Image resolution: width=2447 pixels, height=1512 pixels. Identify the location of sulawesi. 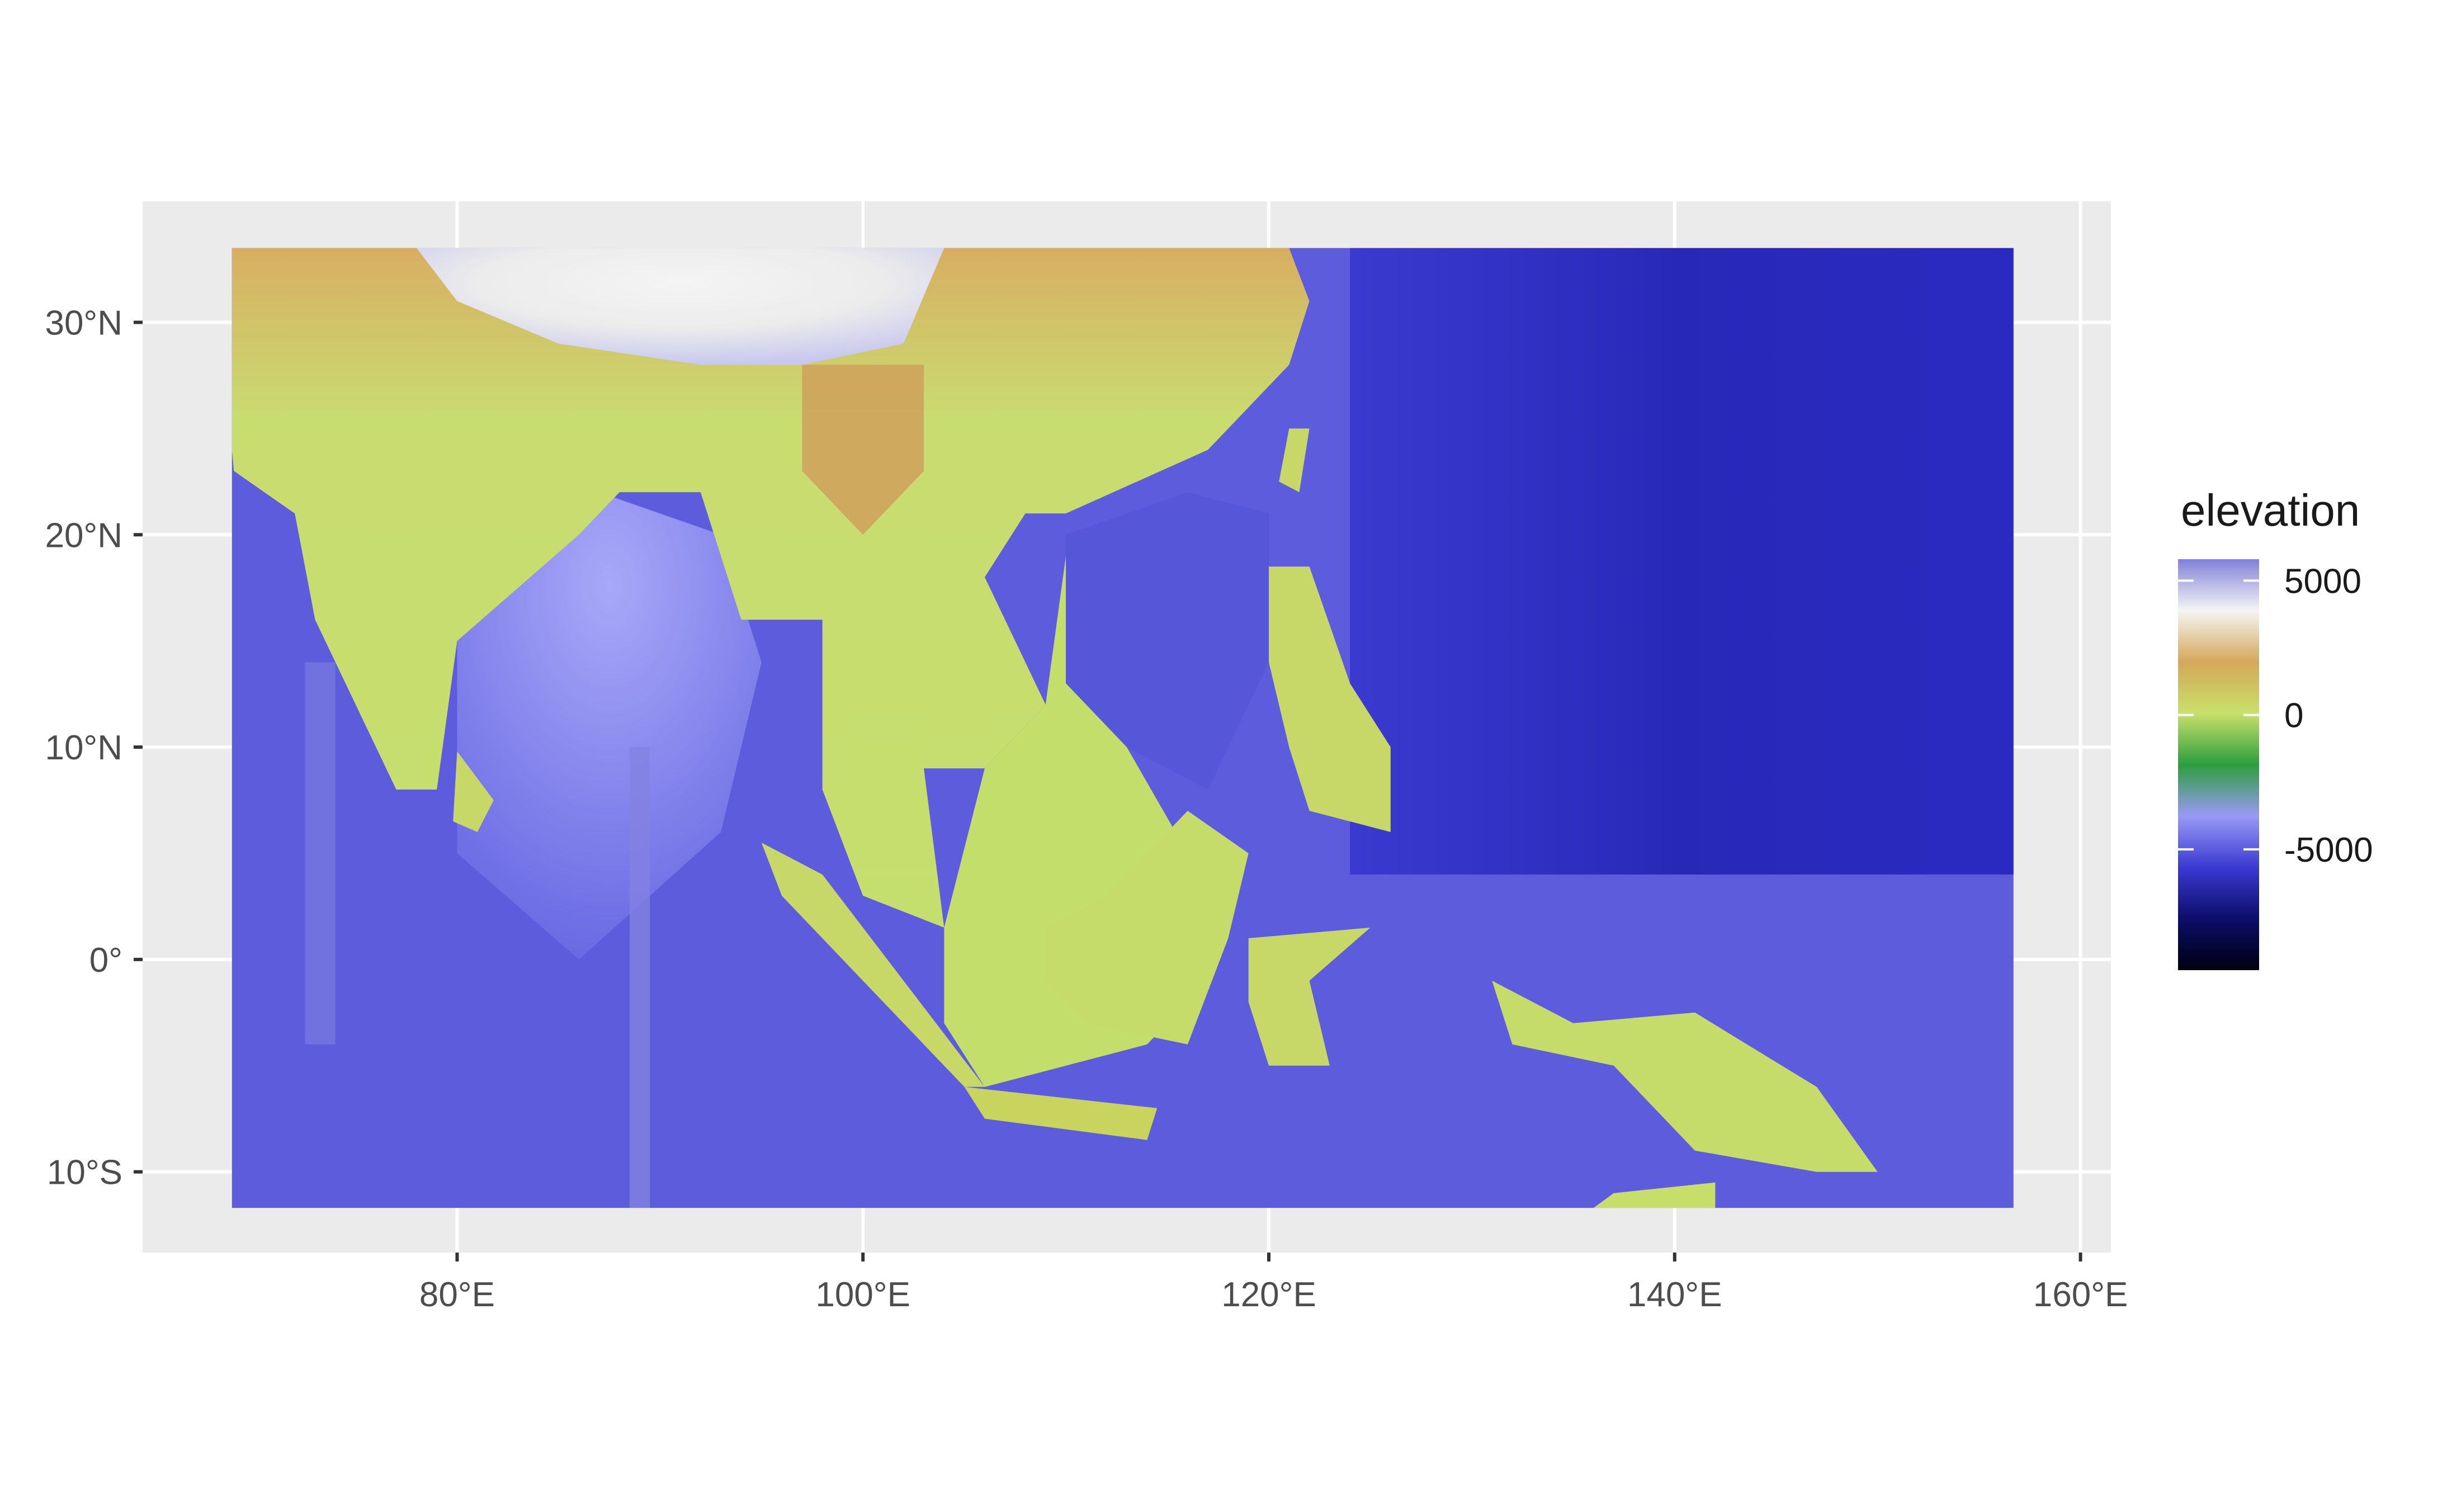
(1310, 996).